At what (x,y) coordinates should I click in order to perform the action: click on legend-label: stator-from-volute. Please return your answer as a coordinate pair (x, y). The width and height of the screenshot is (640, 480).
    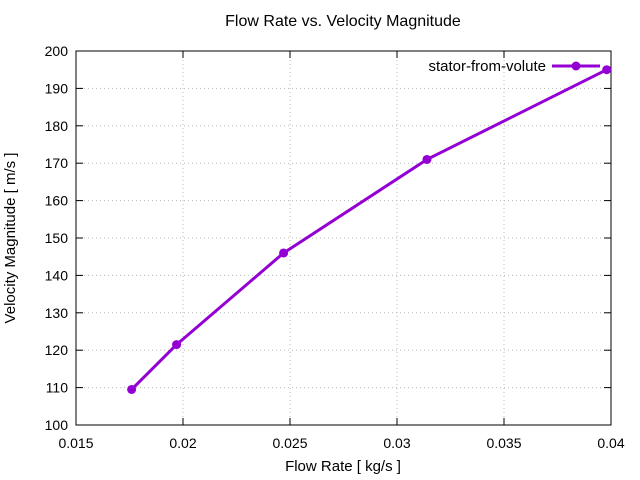
    Looking at the image, I should click on (487, 66).